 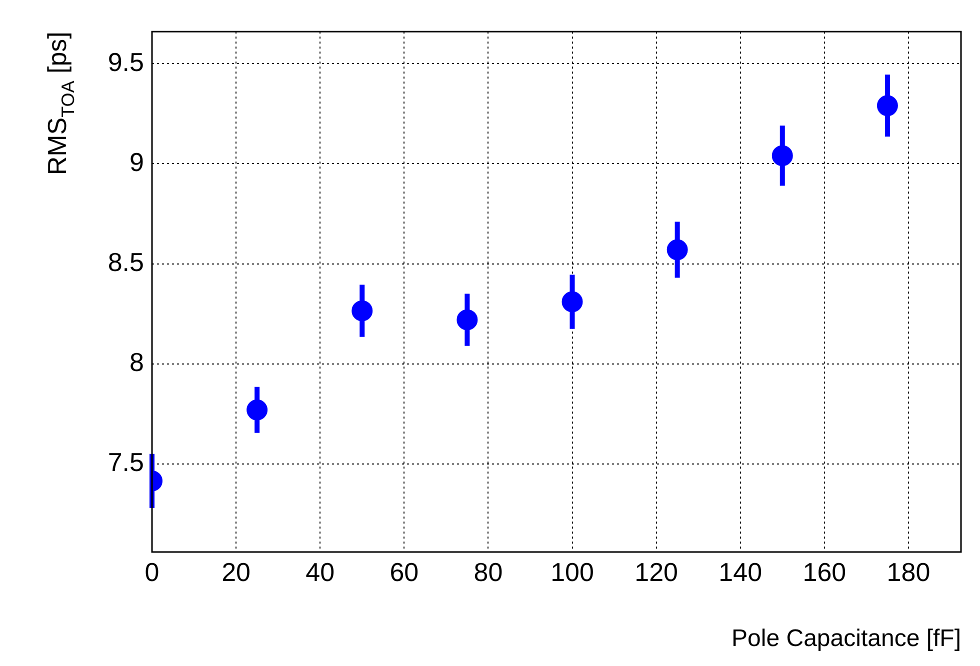 I want to click on x-tick-label: 60, so click(x=404, y=571).